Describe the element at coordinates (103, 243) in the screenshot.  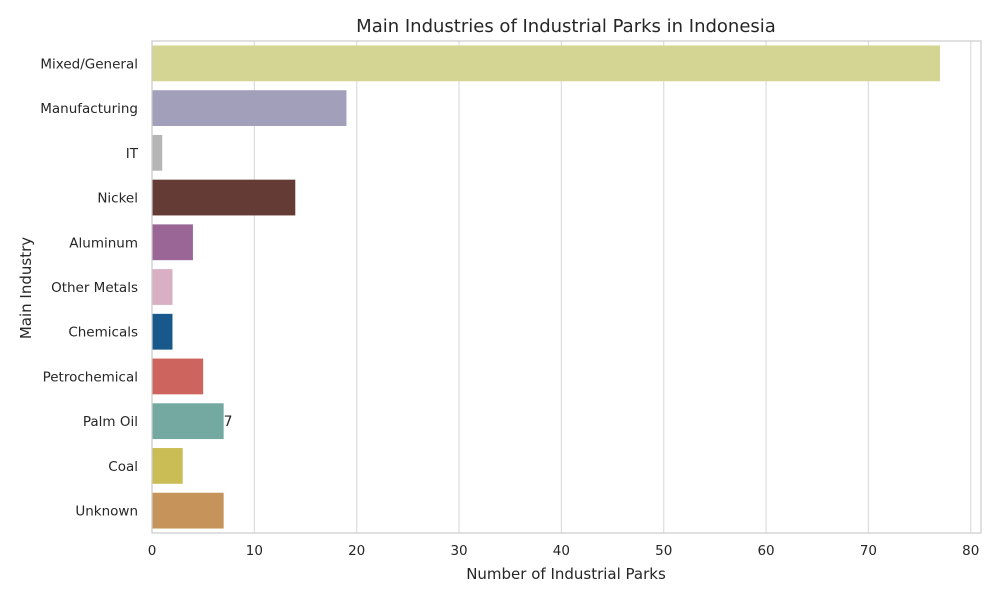
I see `y-tick-label: Aluminum` at that location.